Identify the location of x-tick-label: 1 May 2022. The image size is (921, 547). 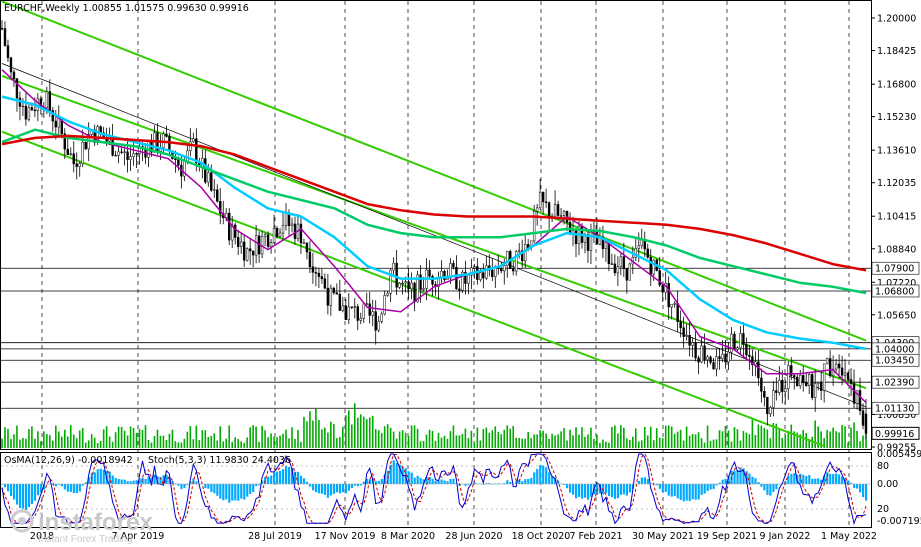
(849, 536).